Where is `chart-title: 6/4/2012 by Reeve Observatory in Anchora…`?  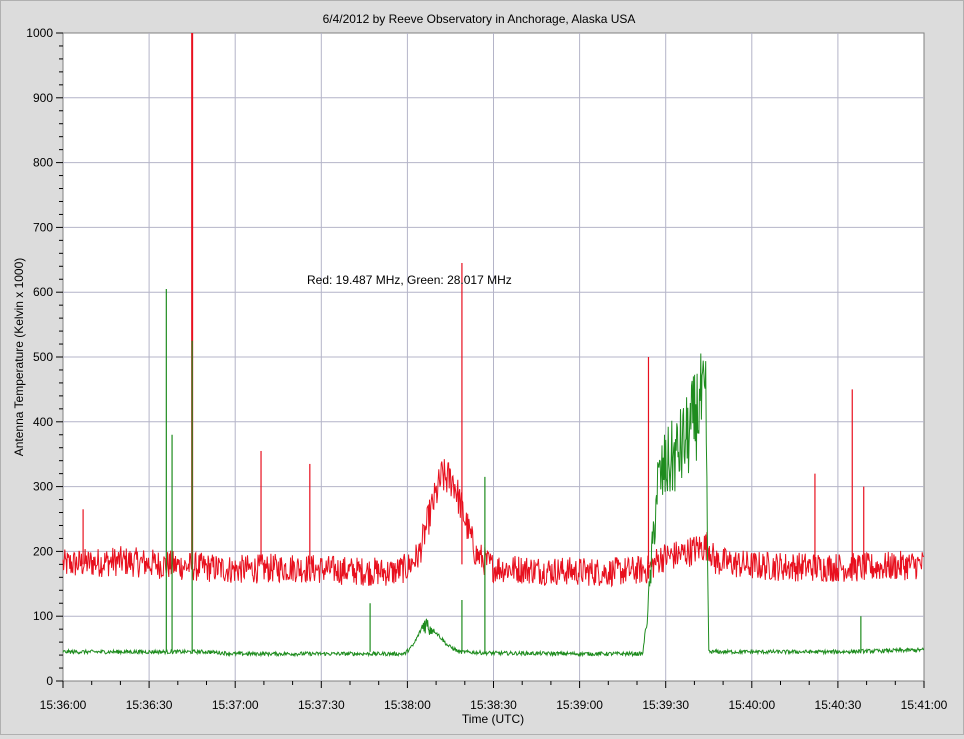 chart-title: 6/4/2012 by Reeve Observatory in Anchora… is located at coordinates (479, 19).